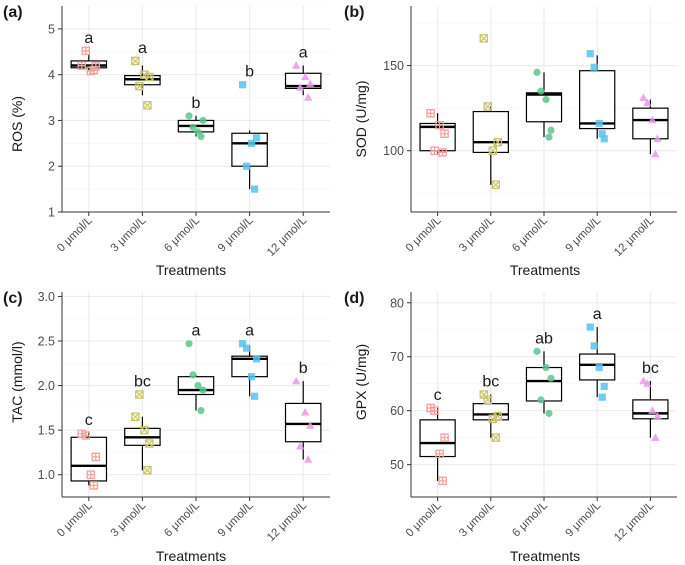 The width and height of the screenshot is (685, 565). Describe the element at coordinates (545, 556) in the screenshot. I see `xlabel-d: Treatments` at that location.